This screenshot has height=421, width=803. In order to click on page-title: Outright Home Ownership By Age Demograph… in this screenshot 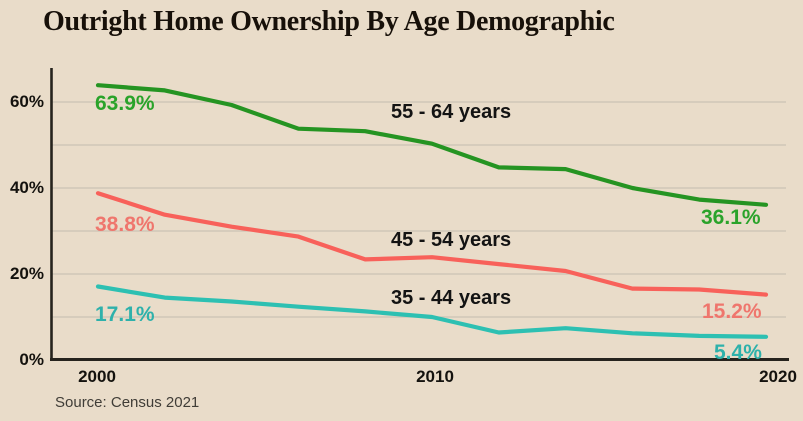, I will do `click(329, 21)`.